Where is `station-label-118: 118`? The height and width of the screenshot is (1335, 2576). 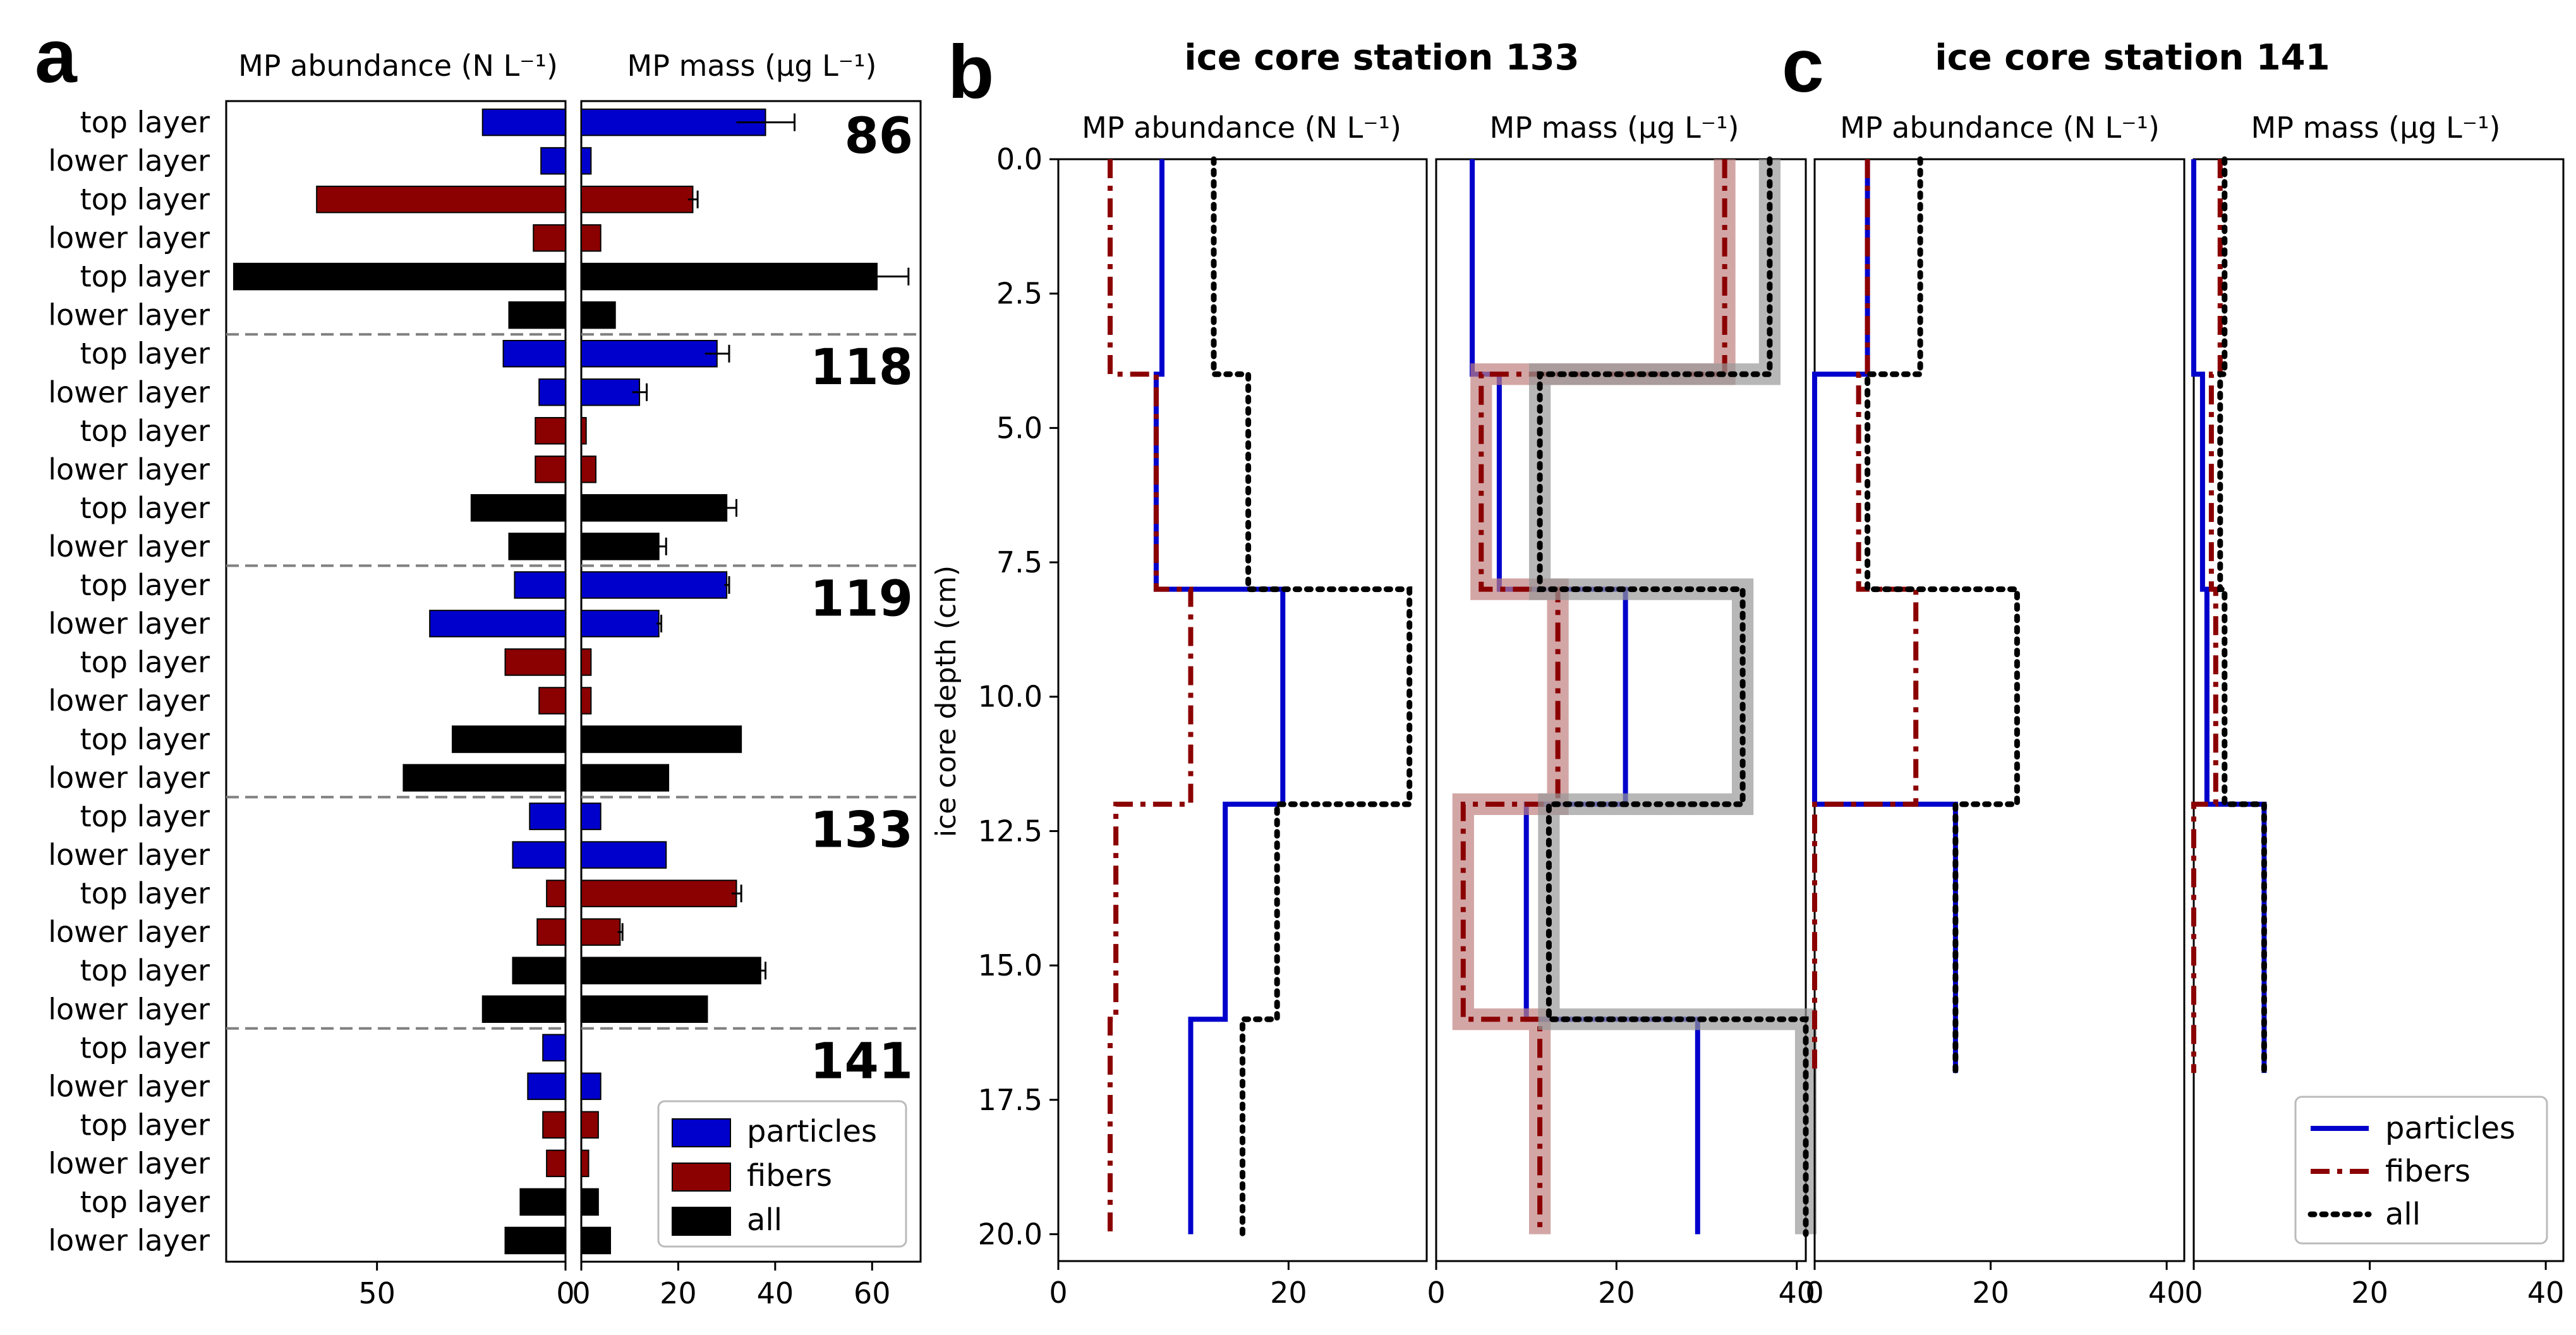
station-label-118: 118 is located at coordinates (861, 367).